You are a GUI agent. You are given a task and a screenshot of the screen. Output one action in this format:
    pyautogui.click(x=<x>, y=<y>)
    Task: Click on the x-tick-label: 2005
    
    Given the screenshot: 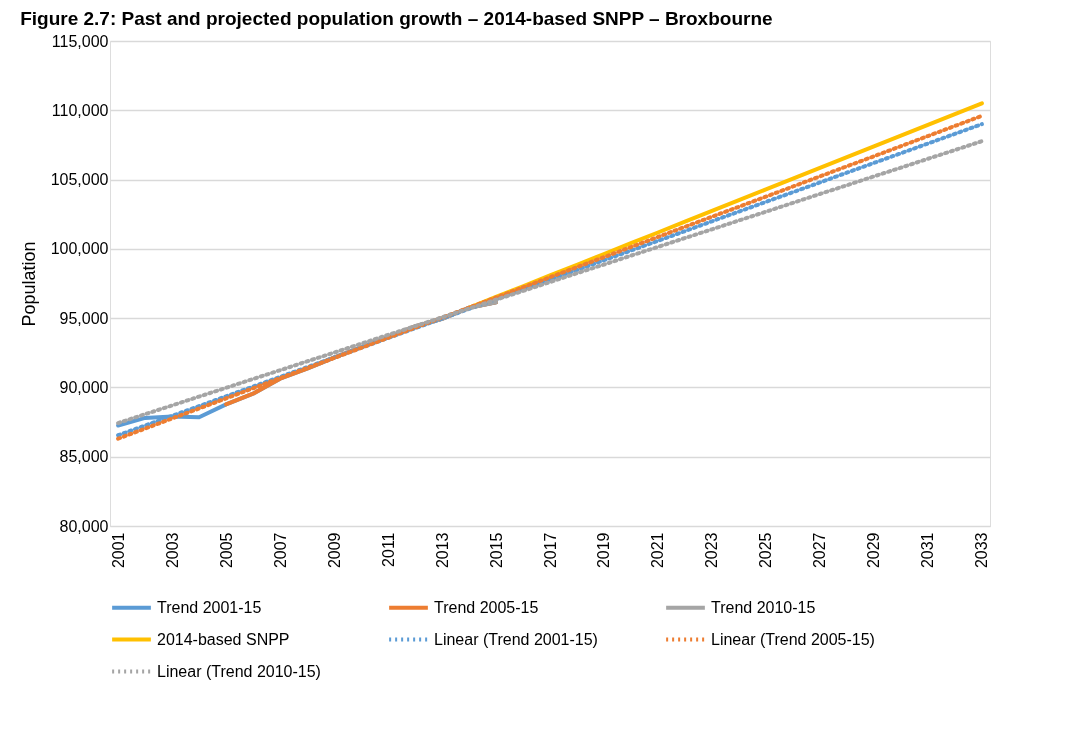 What is the action you would take?
    pyautogui.click(x=226, y=550)
    